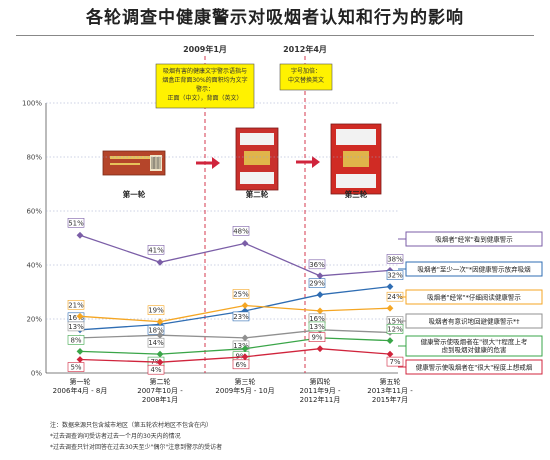 The image size is (550, 460). I want to click on y-tick-label: 60%, so click(34, 212).